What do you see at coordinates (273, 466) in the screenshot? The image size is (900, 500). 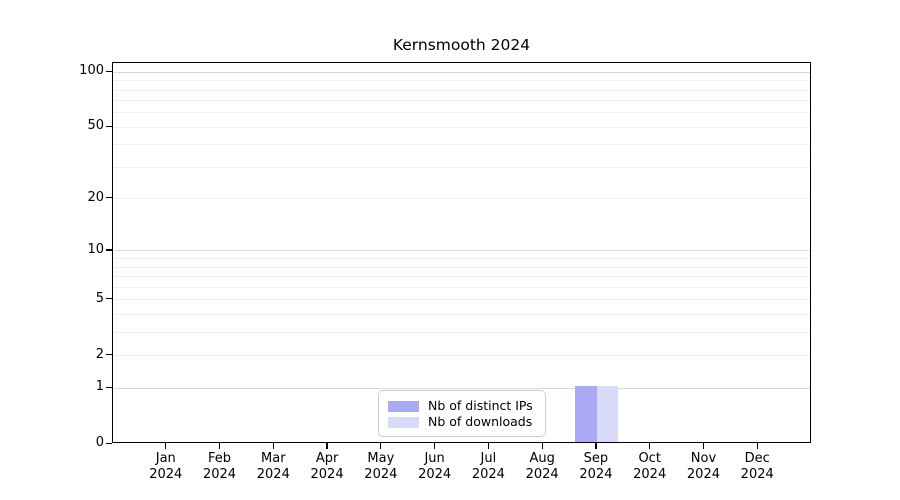 I see `x-tick-label-mar: Mar 2024` at bounding box center [273, 466].